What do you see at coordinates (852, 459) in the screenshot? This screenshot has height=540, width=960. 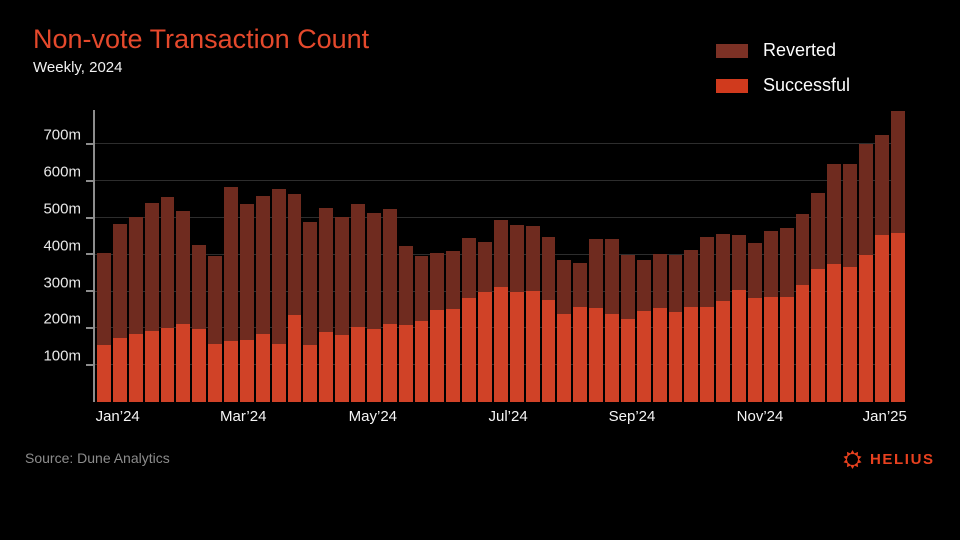 I see `helius-sunburst-icon` at bounding box center [852, 459].